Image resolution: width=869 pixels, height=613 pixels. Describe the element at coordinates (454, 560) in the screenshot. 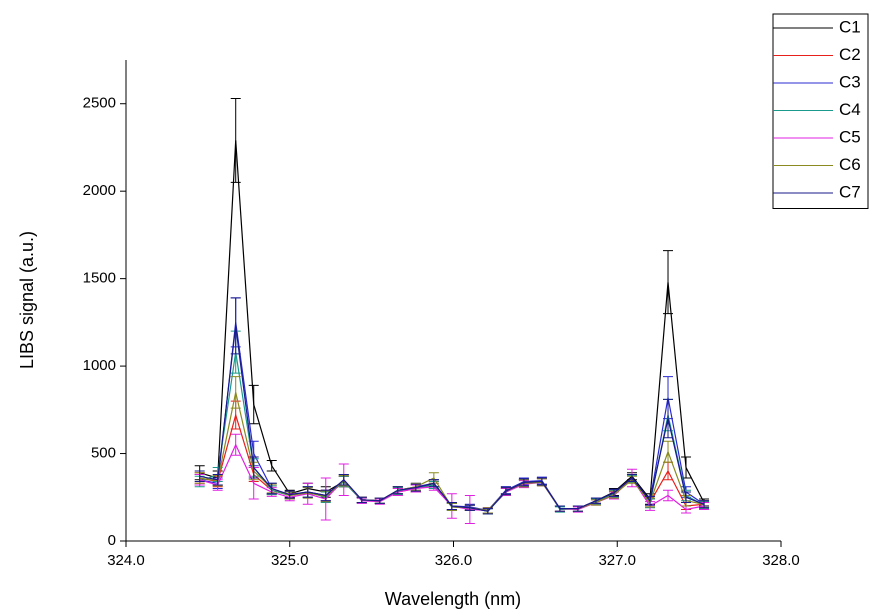

I see `x-tick-label: 326.0` at that location.